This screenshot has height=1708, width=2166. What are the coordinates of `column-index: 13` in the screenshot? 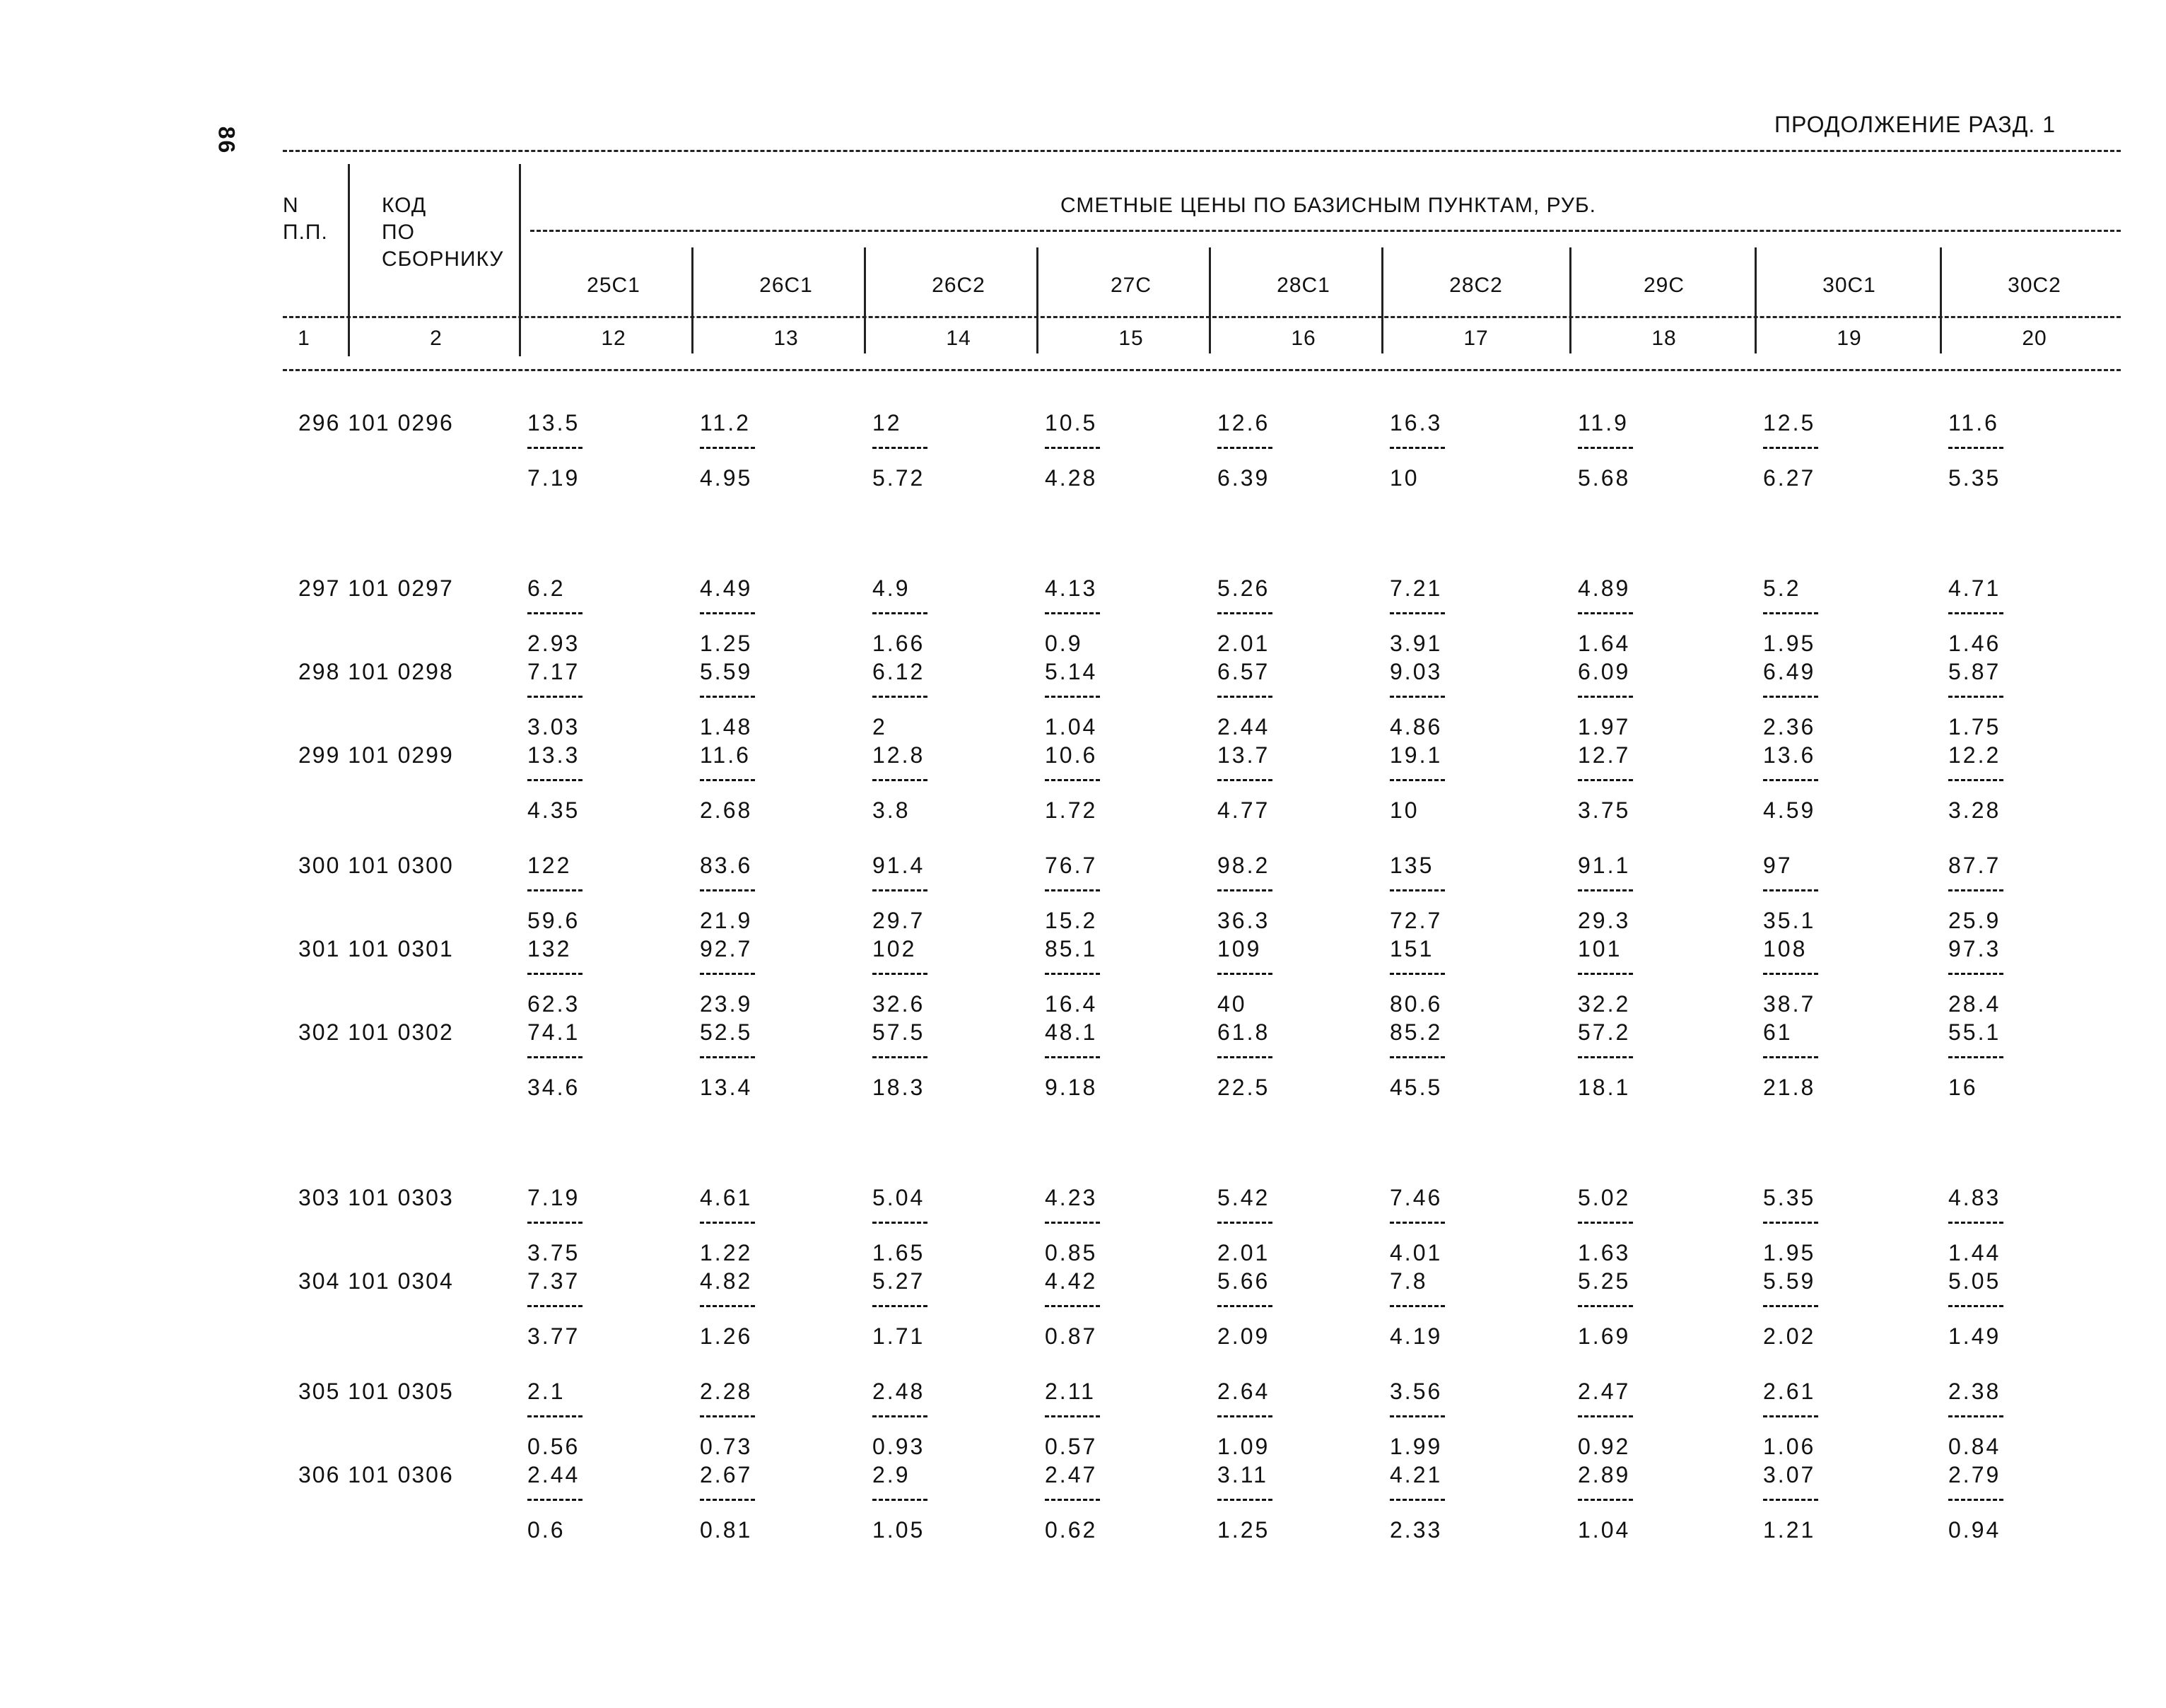 It's located at (786, 338).